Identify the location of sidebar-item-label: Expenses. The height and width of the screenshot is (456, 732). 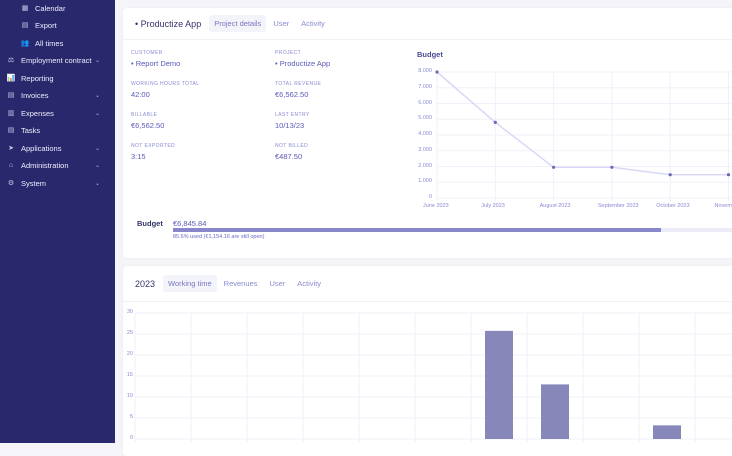
(37, 113).